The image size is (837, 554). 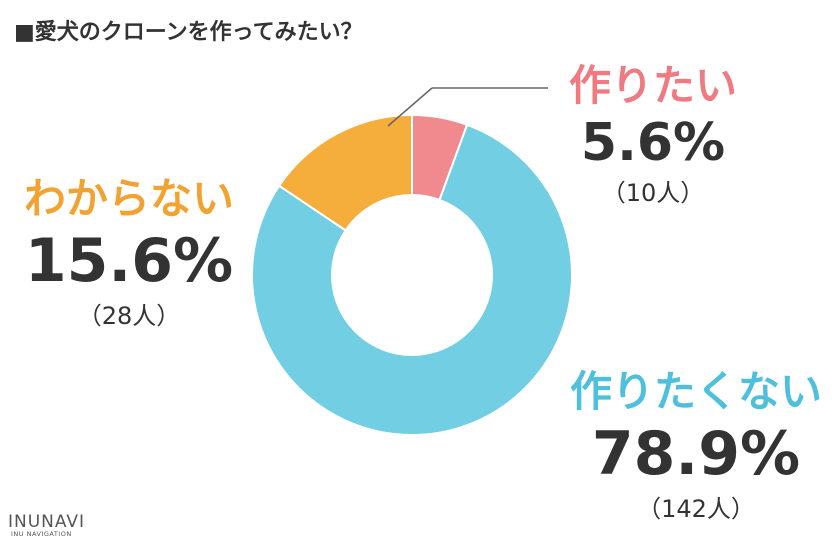 I want to click on label-unsure-count: （28人）, so click(x=129, y=316).